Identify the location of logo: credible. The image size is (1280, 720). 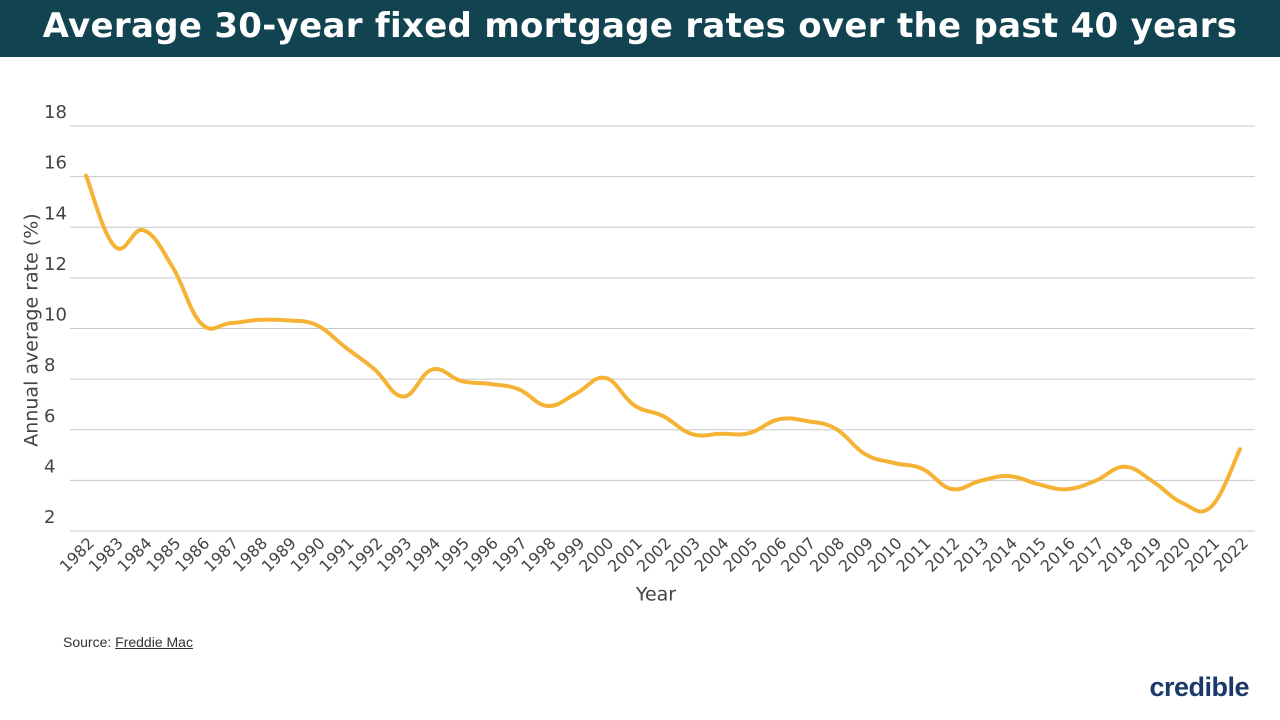
(1199, 687).